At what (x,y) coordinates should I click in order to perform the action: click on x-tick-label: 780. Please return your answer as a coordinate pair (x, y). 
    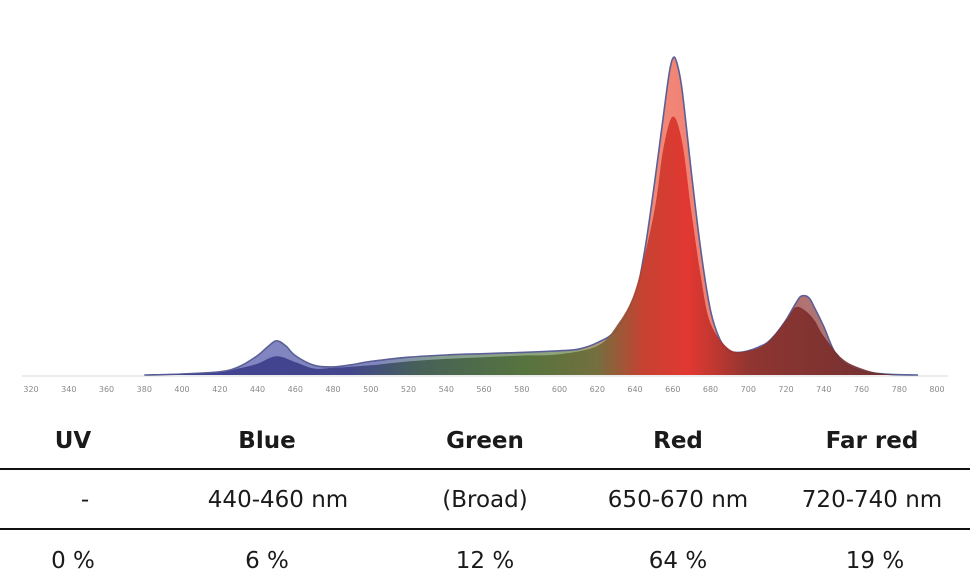
    Looking at the image, I should click on (899, 389).